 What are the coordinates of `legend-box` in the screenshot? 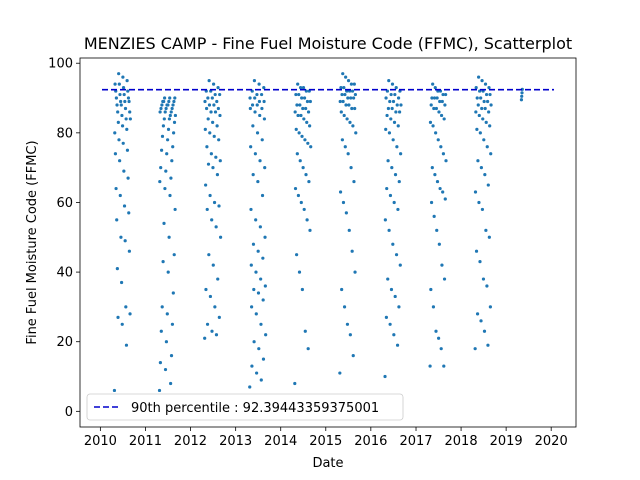 It's located at (245, 407).